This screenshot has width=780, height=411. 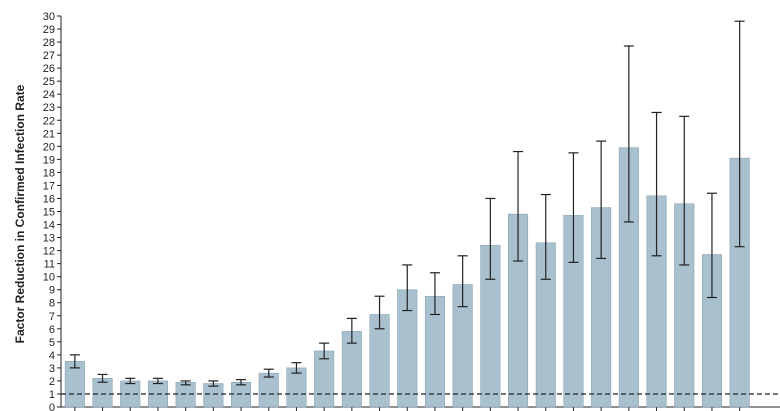 I want to click on y-tick-label-7: 7, so click(x=52, y=317).